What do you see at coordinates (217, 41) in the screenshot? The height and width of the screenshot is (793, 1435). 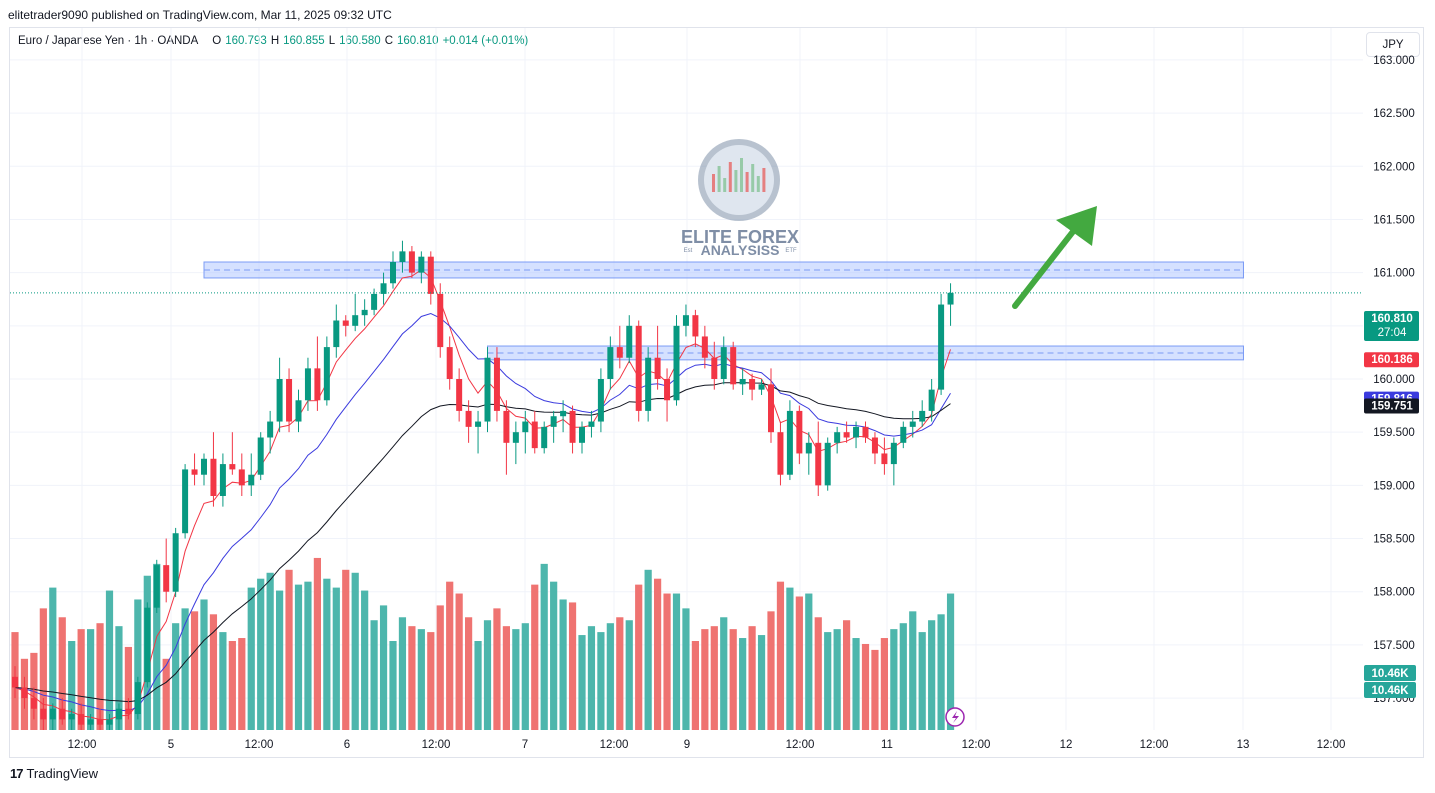 I see `open-label: O` at bounding box center [217, 41].